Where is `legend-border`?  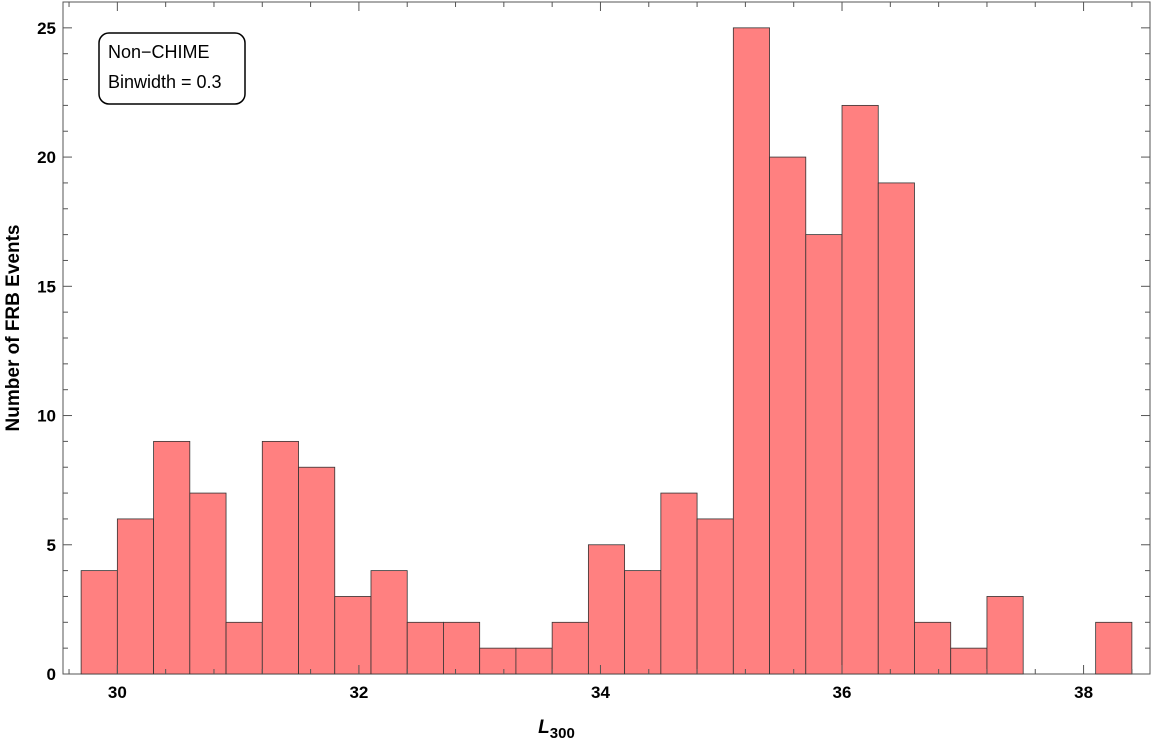
legend-border is located at coordinates (172, 68).